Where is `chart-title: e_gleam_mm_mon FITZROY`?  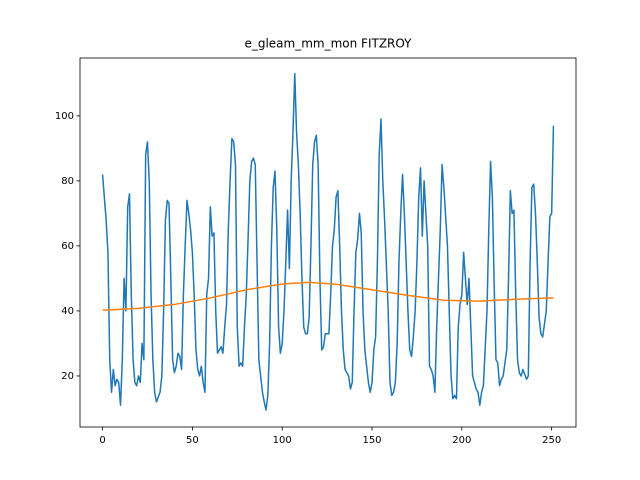 chart-title: e_gleam_mm_mon FITZROY is located at coordinates (328, 44).